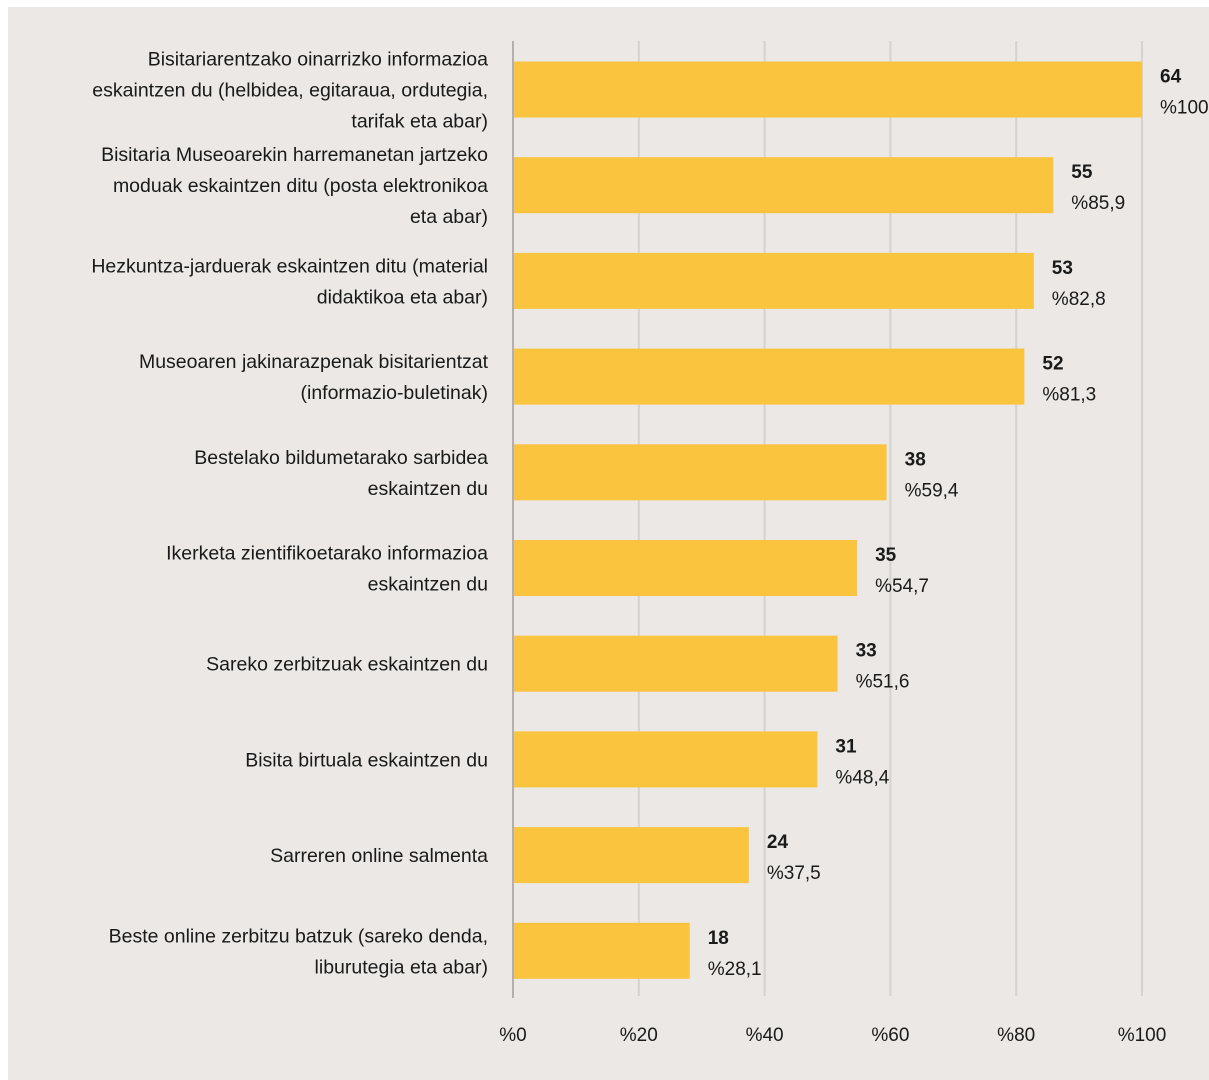 The image size is (1209, 1080). What do you see at coordinates (778, 842) in the screenshot?
I see `count-label: 24` at bounding box center [778, 842].